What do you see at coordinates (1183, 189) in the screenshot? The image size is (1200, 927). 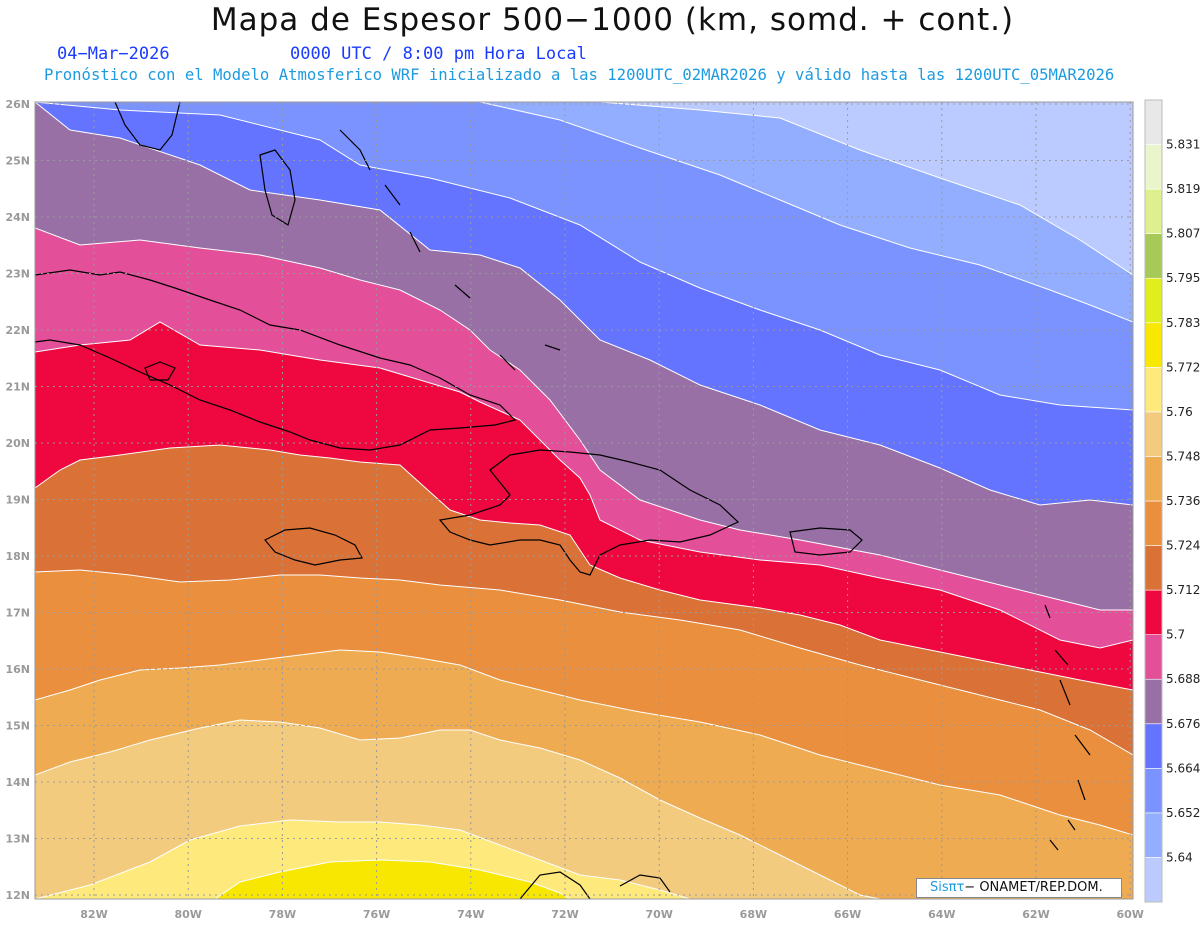 I see `colorbar-level-label: 5.819` at bounding box center [1183, 189].